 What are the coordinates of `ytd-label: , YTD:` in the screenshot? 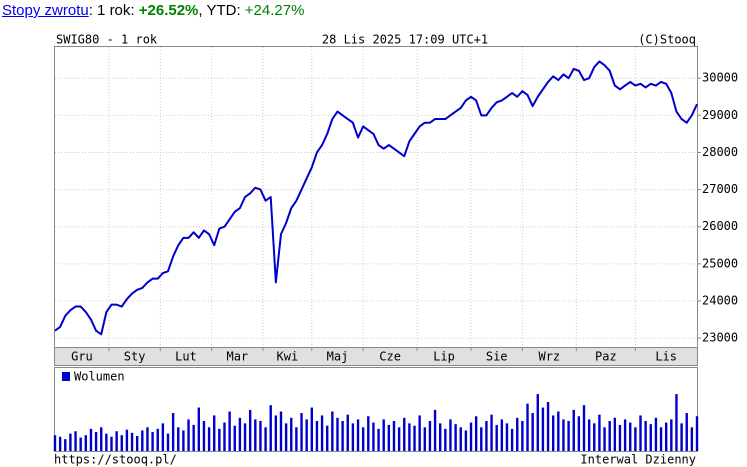 It's located at (221, 10).